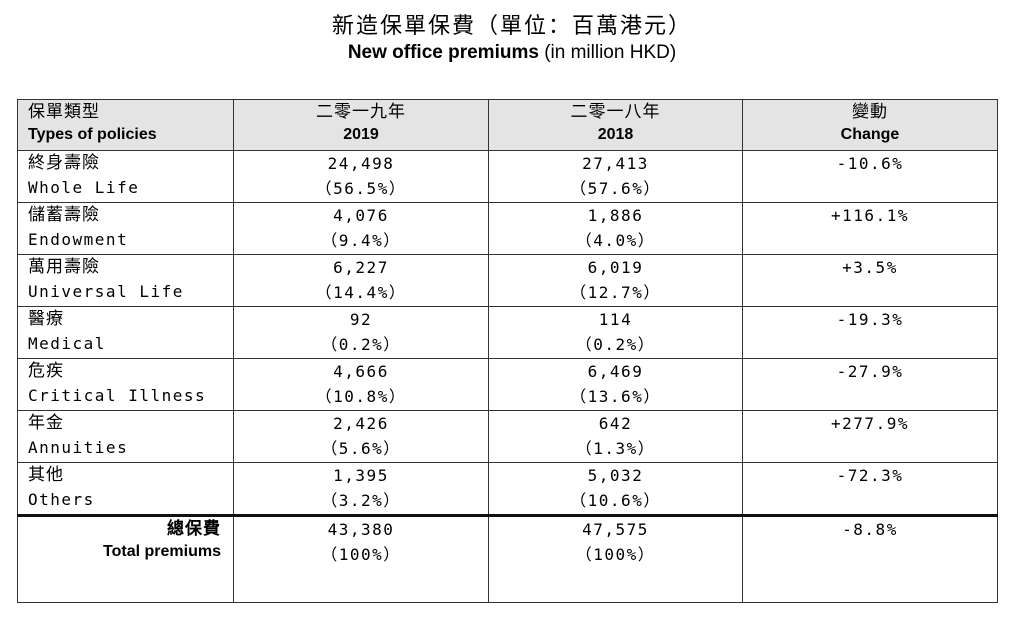  What do you see at coordinates (125, 558) in the screenshot?
I see `total-label-cell: 總保費 Total premiums` at bounding box center [125, 558].